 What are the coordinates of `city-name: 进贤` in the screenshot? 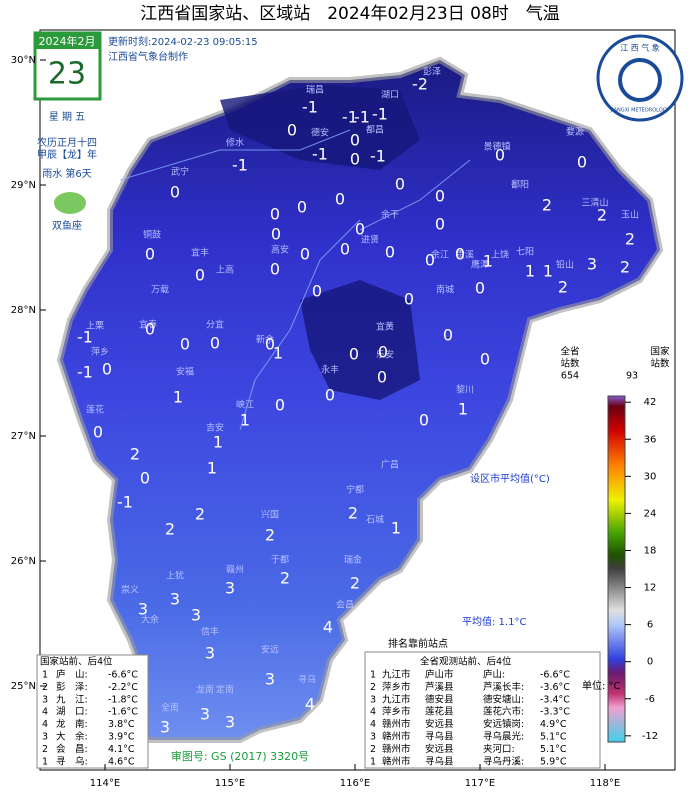 It's located at (370, 240).